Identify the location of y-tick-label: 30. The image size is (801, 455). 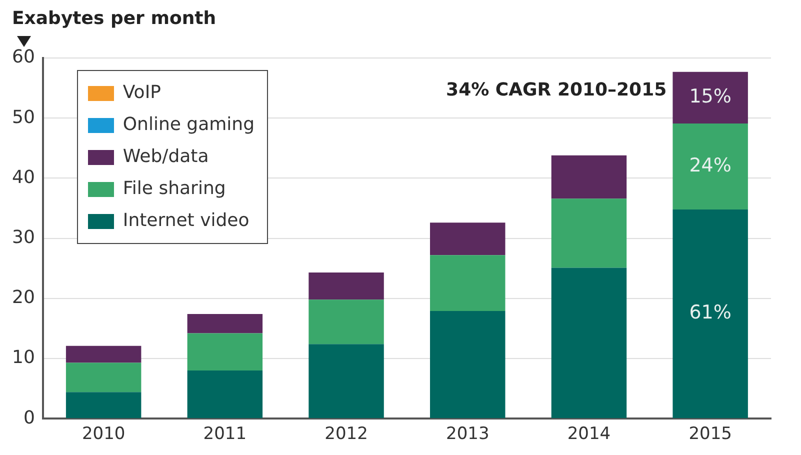
(23, 237).